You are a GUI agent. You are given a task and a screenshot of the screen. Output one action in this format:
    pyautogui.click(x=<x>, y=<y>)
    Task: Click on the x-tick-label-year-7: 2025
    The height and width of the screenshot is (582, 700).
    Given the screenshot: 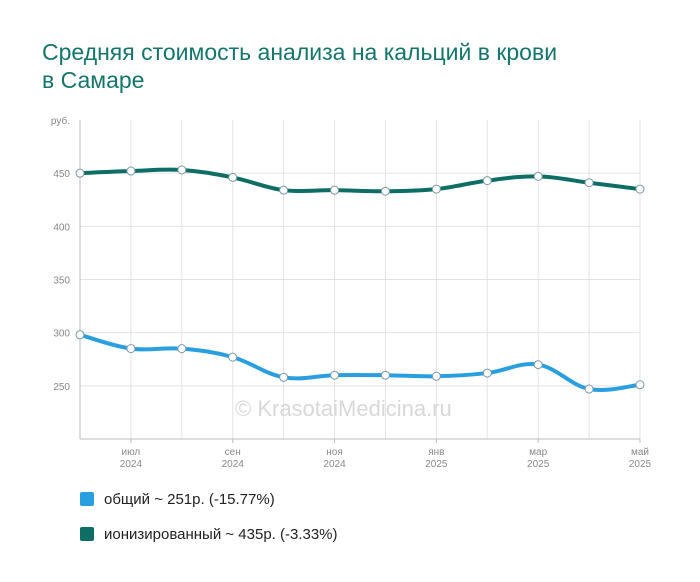 What is the action you would take?
    pyautogui.click(x=436, y=464)
    